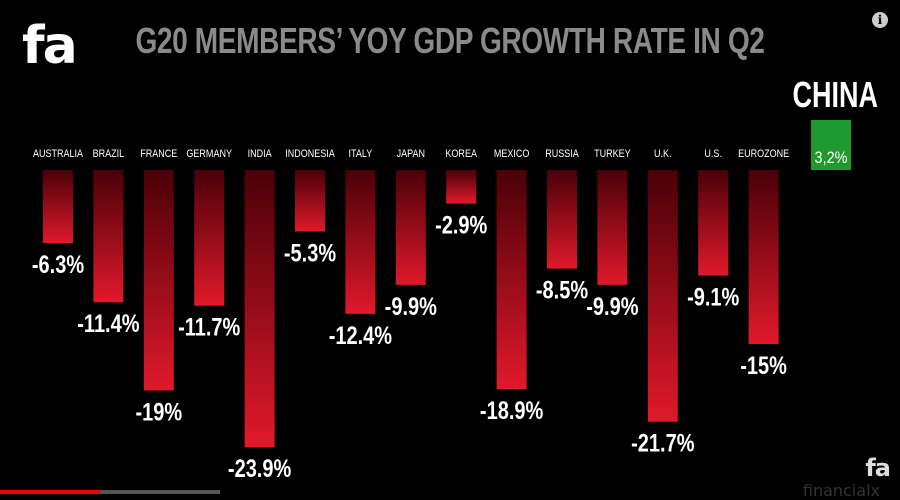 The height and width of the screenshot is (500, 900). I want to click on category-label: RUSSIA, so click(562, 154).